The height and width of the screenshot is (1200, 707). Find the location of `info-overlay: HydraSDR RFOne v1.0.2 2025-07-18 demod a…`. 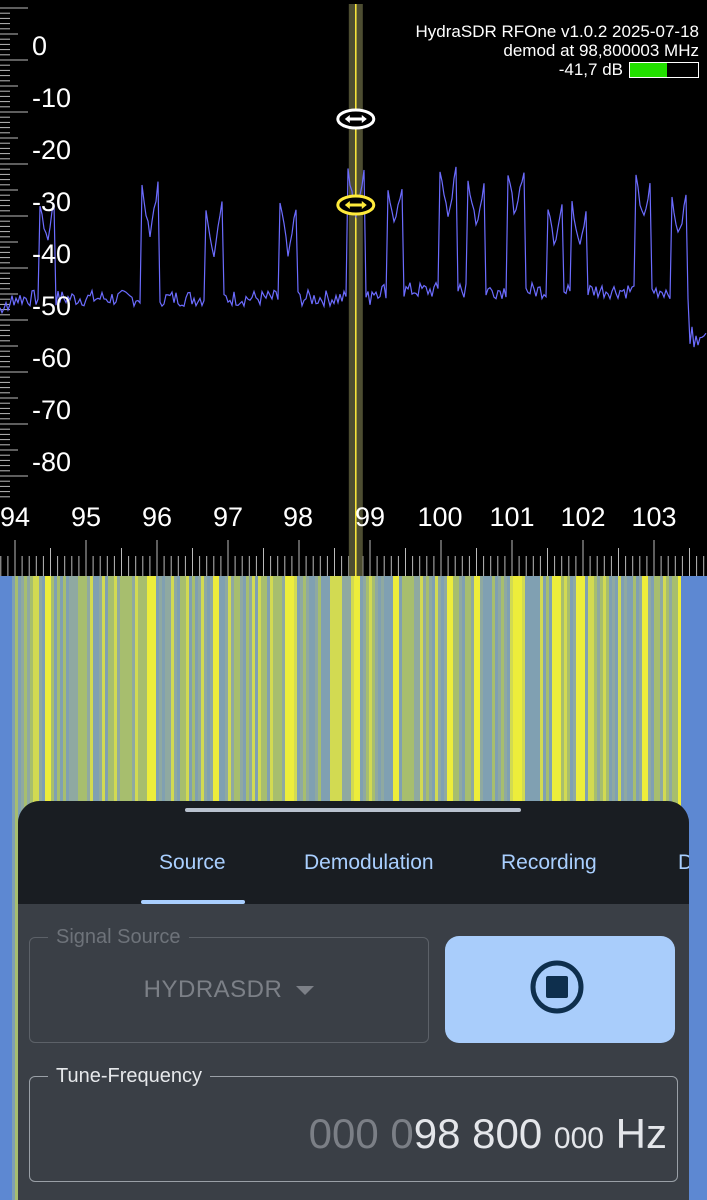

info-overlay: HydraSDR RFOne v1.0.2 2025-07-18 demod a… is located at coordinates (557, 50).